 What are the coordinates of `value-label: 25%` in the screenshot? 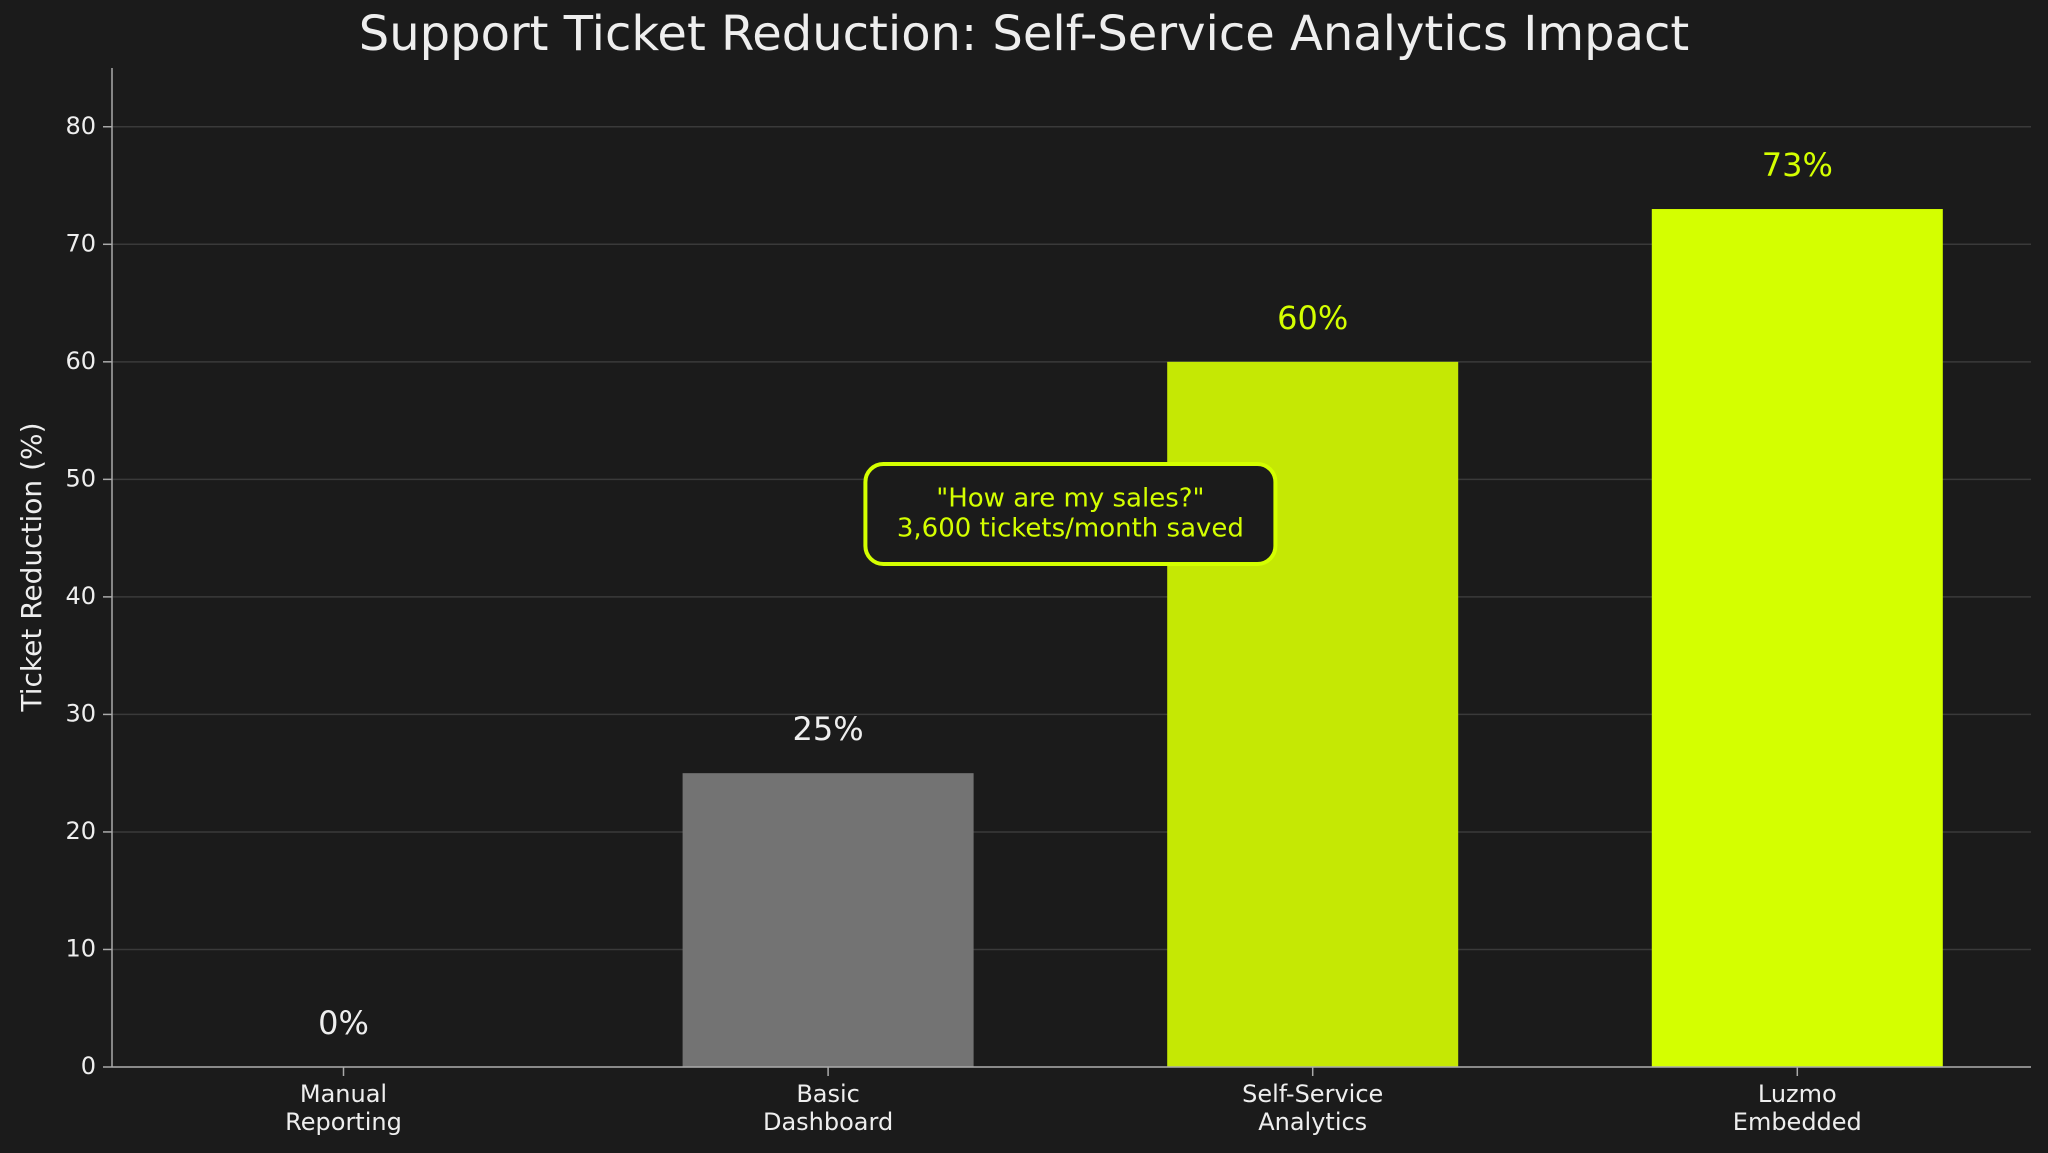 It's located at (828, 729).